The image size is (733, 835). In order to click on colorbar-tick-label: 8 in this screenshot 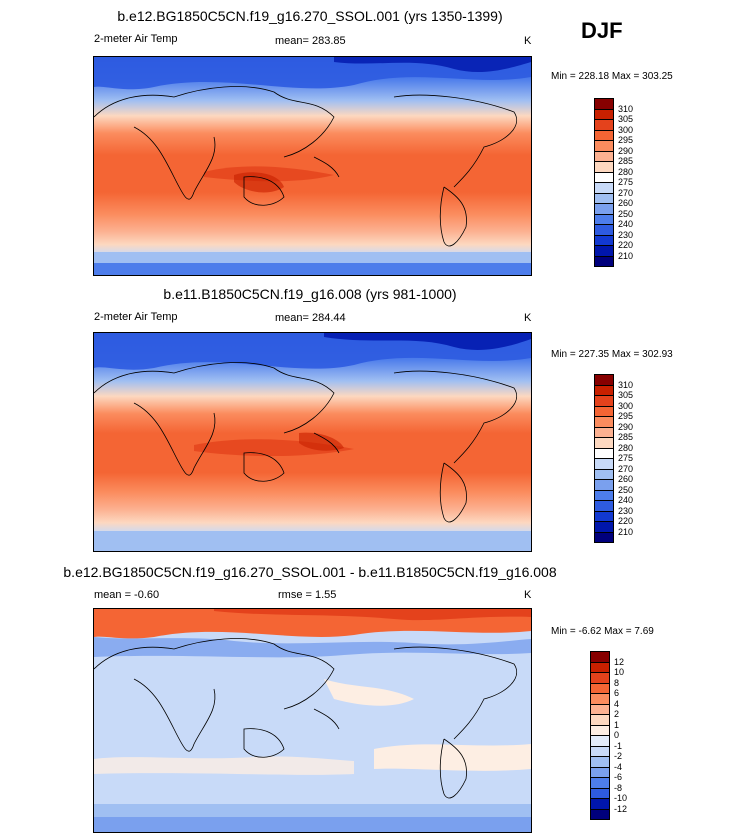, I will do `click(617, 682)`.